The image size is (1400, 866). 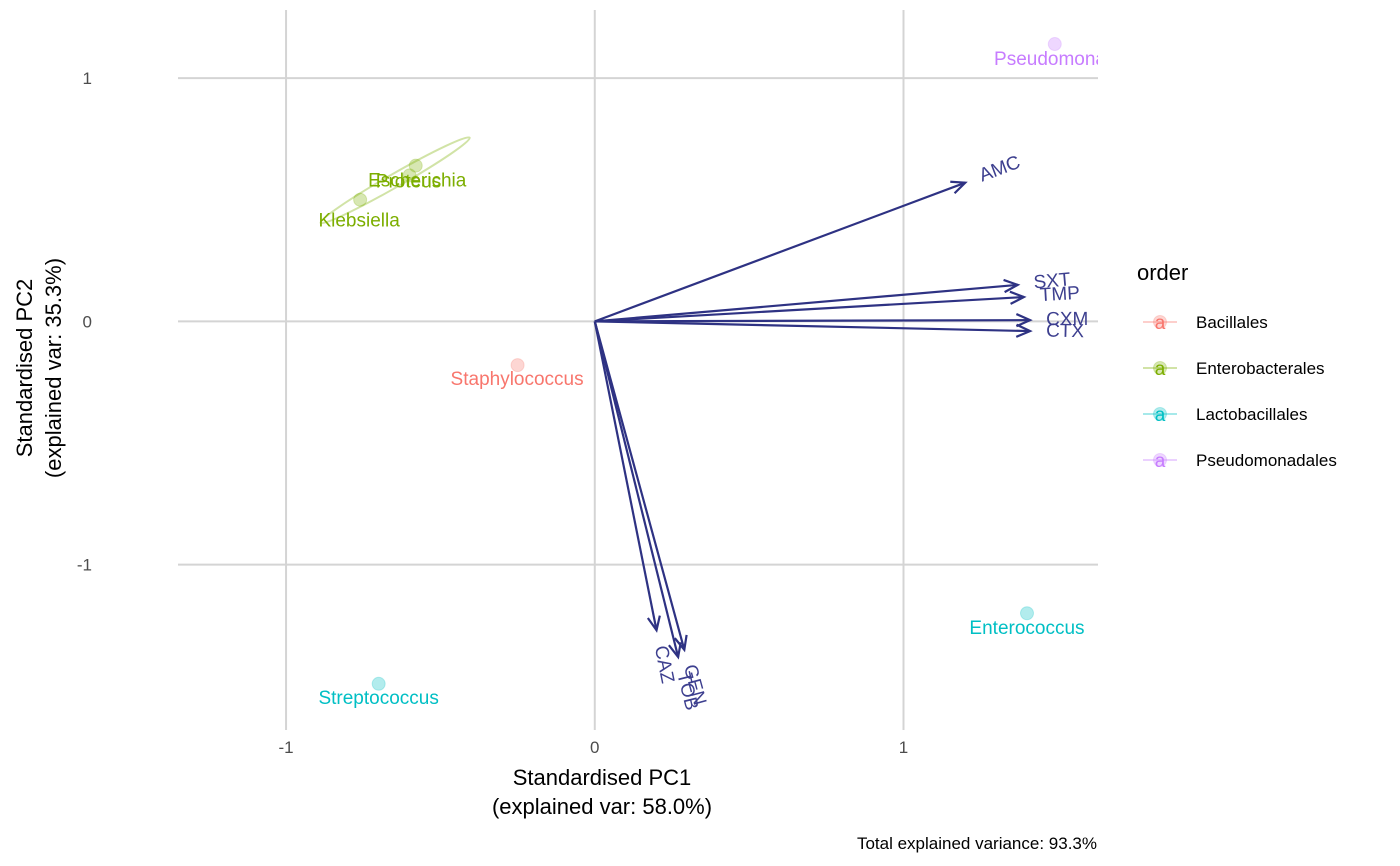 What do you see at coordinates (809, 309) in the screenshot?
I see `arrow-tmp` at bounding box center [809, 309].